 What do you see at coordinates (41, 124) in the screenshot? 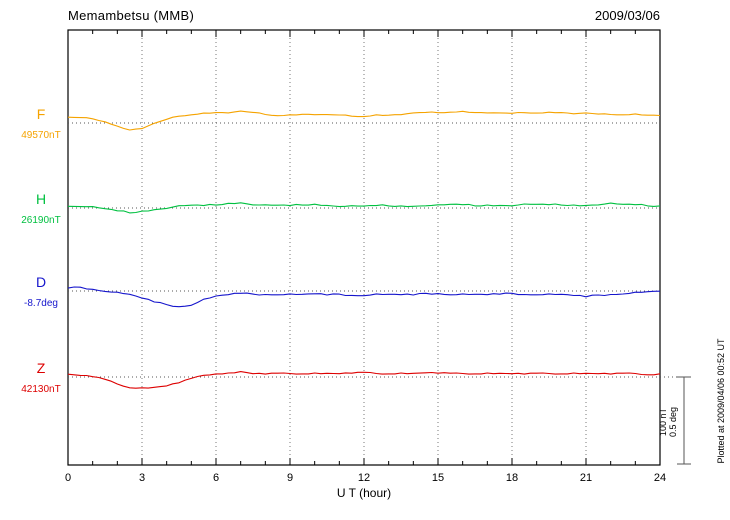
I see `channel-label-F: F 49570nT` at bounding box center [41, 124].